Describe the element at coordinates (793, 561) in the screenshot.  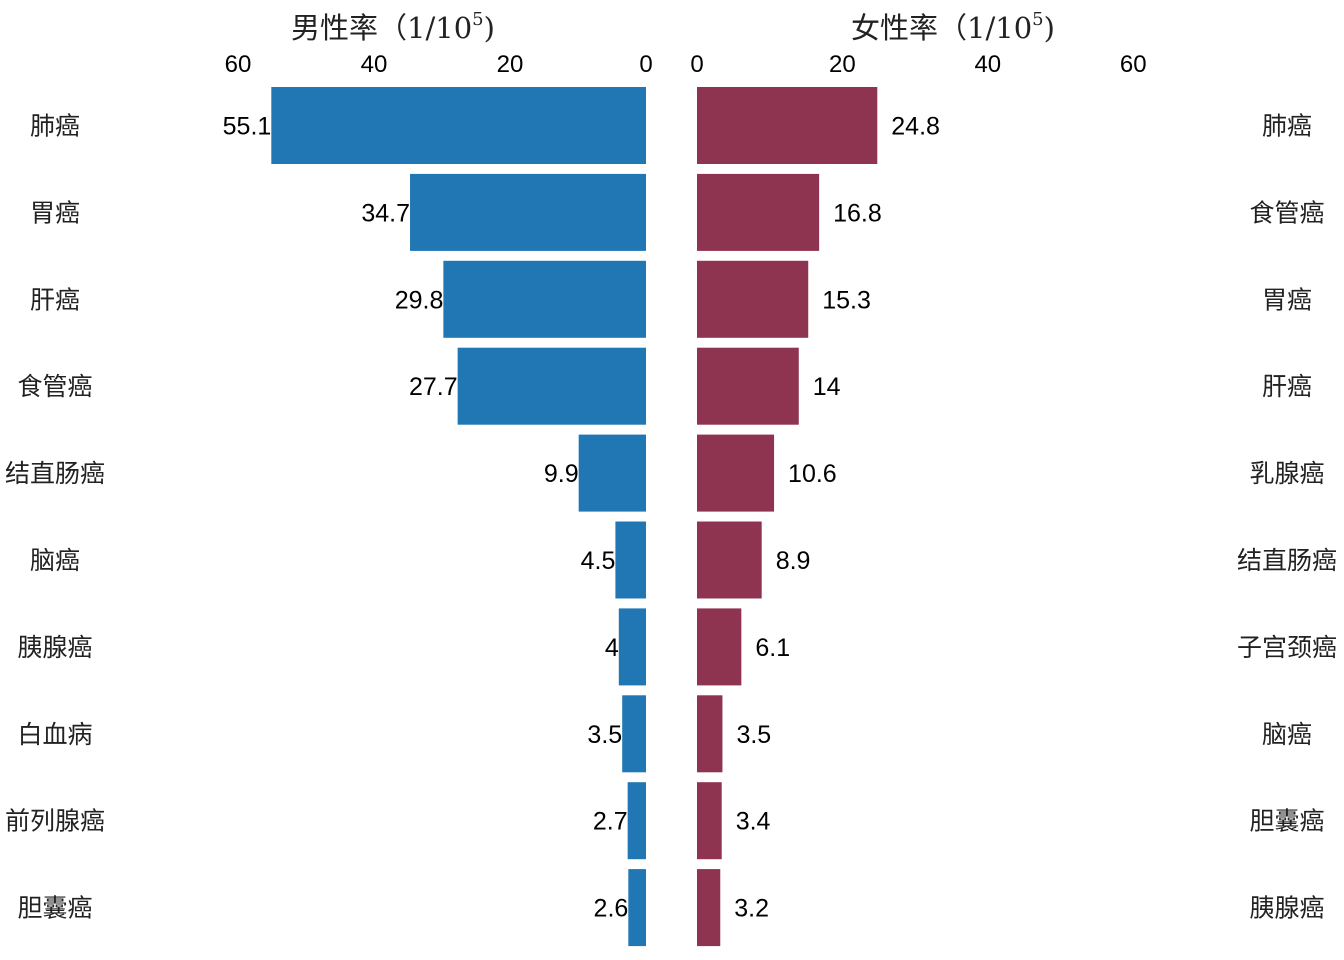
I see `female-value-label: 8.9` at that location.